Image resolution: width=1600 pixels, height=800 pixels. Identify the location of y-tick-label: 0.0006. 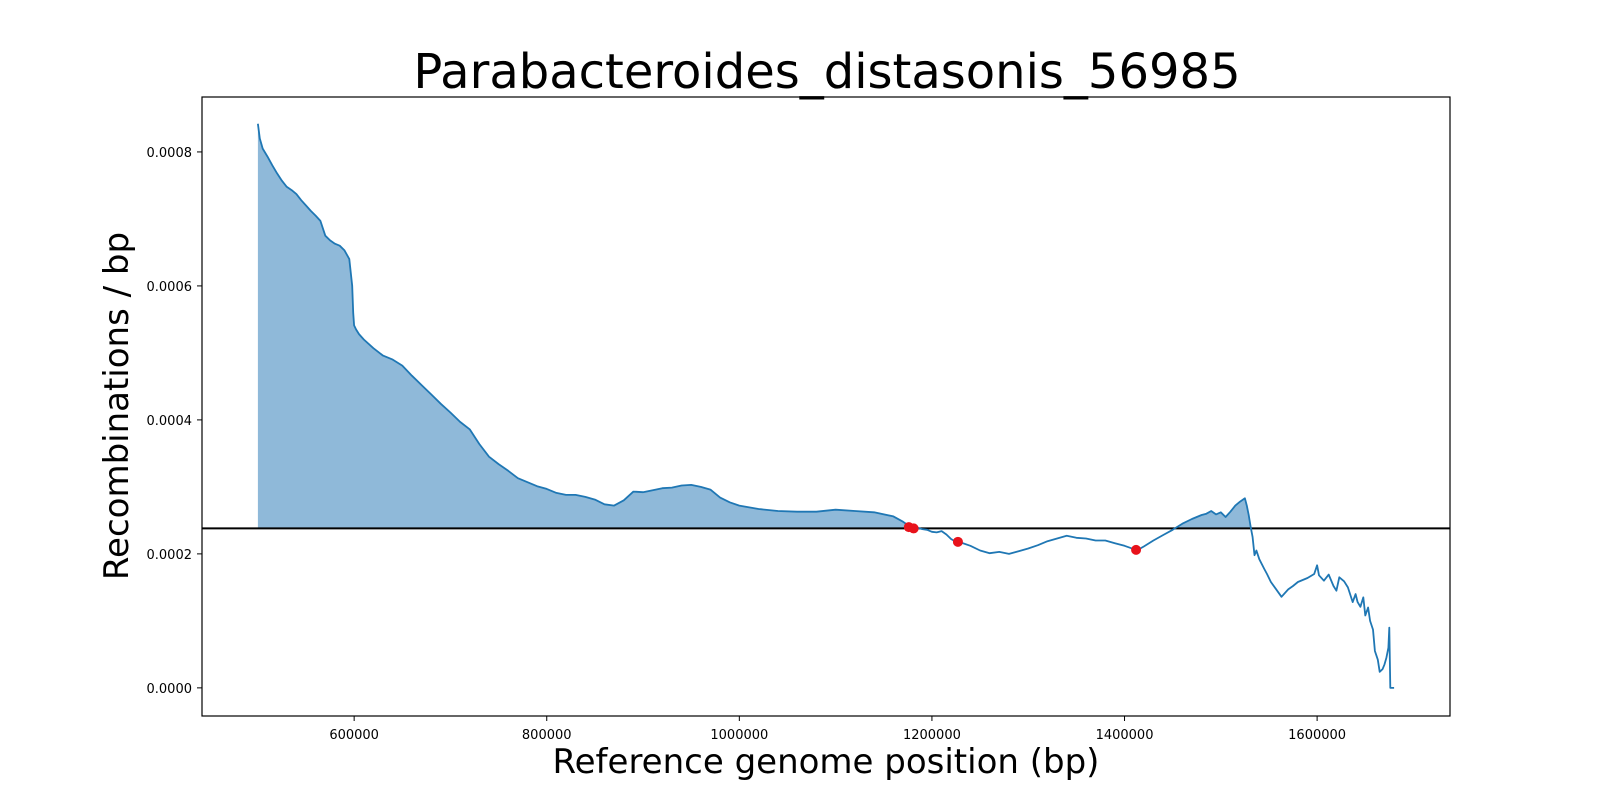
(170, 287).